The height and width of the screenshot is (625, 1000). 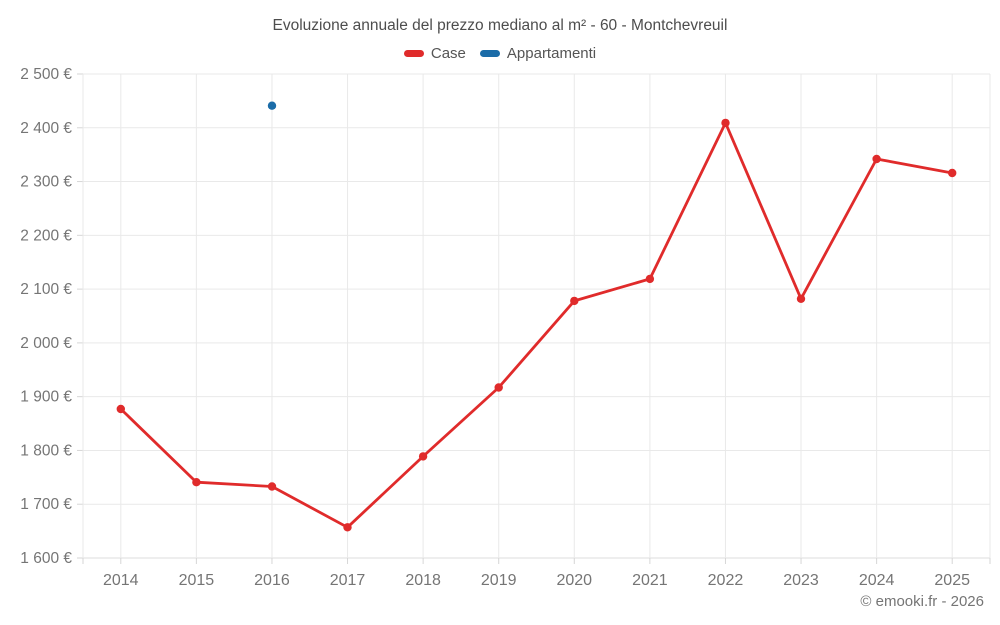 I want to click on x-axis-label: 2025, so click(x=952, y=580).